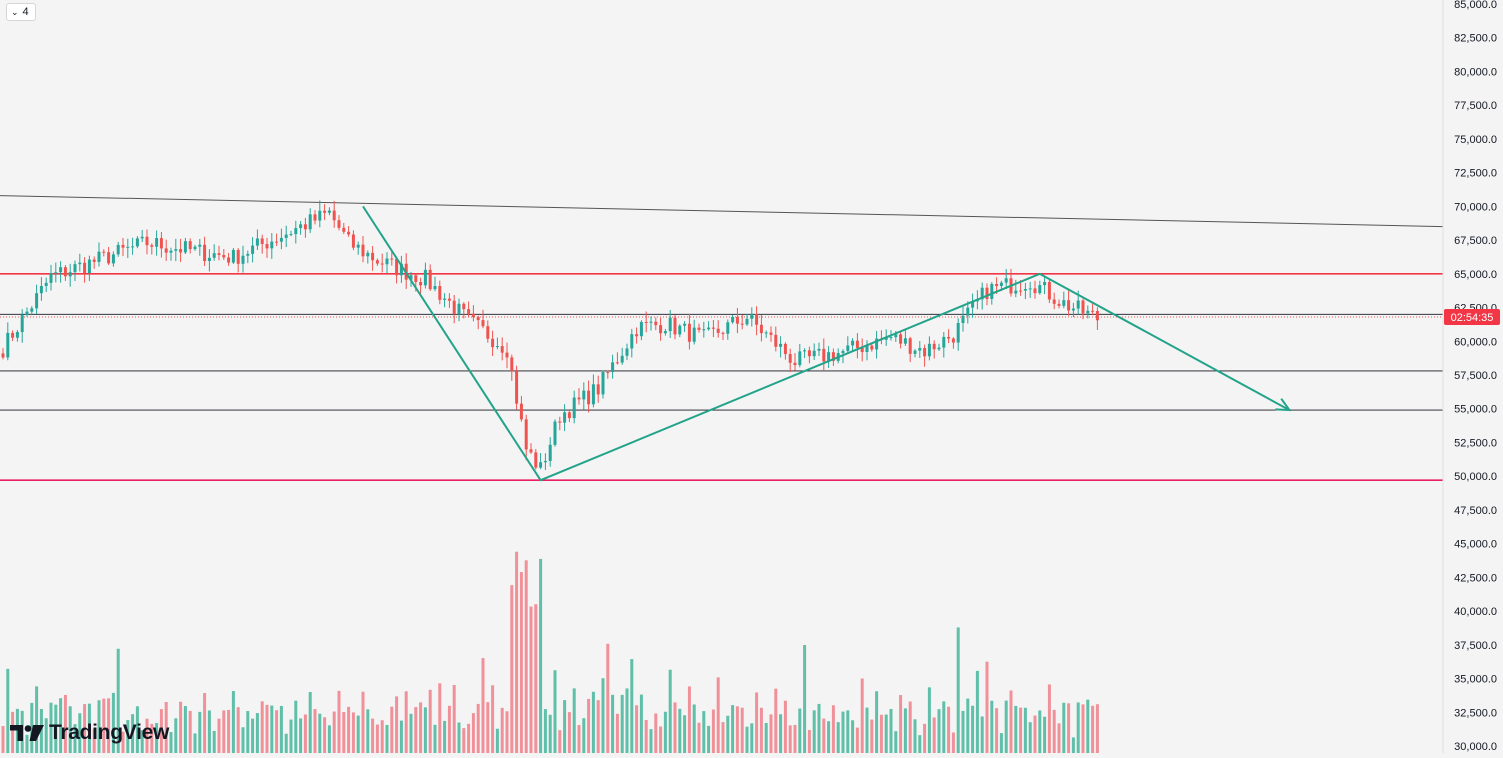 The width and height of the screenshot is (1503, 758). What do you see at coordinates (1475, 207) in the screenshot?
I see `price-tick-label: 70,000.0` at bounding box center [1475, 207].